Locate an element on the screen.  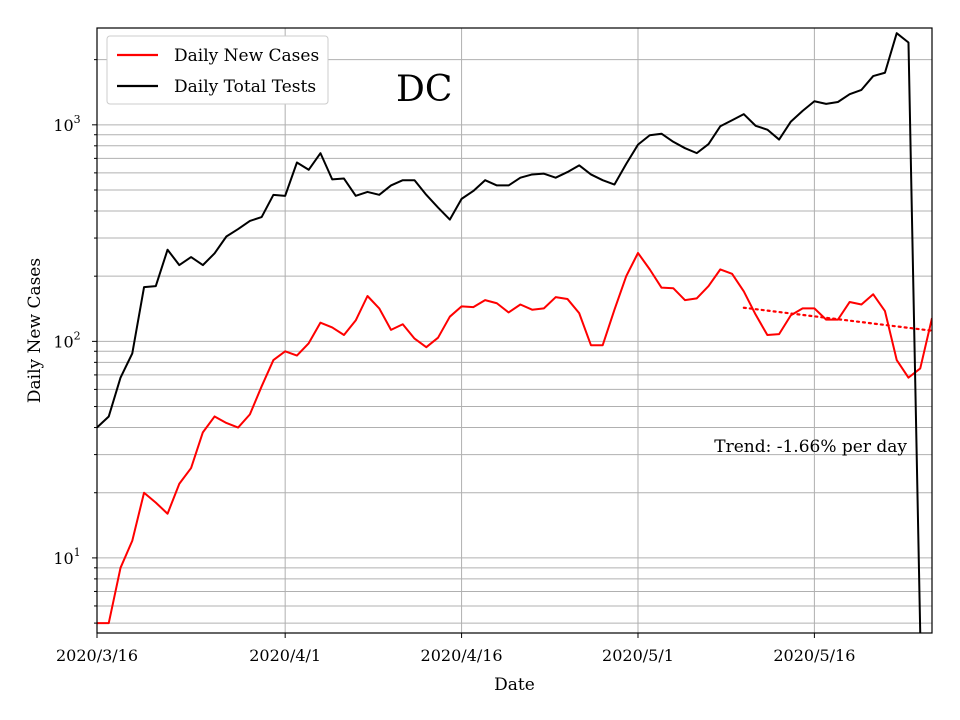
y-axis-label: Daily New Cases is located at coordinates (35, 330).